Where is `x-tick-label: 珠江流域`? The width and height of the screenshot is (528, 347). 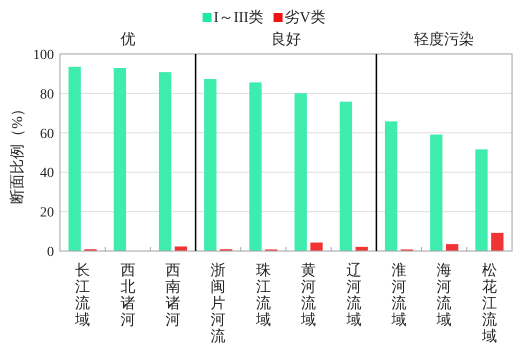
x-tick-label: 珠江流域 is located at coordinates (262, 295).